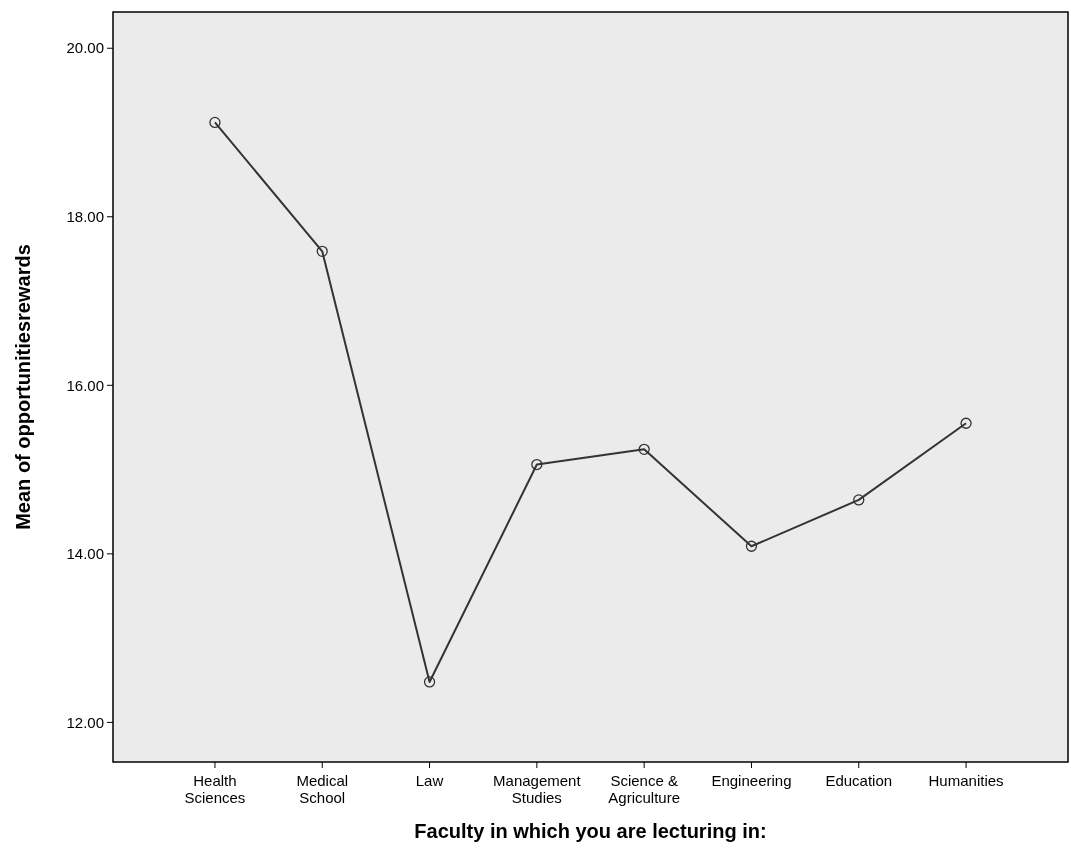 The width and height of the screenshot is (1071, 862). I want to click on x-tick-label: Medical School, so click(322, 789).